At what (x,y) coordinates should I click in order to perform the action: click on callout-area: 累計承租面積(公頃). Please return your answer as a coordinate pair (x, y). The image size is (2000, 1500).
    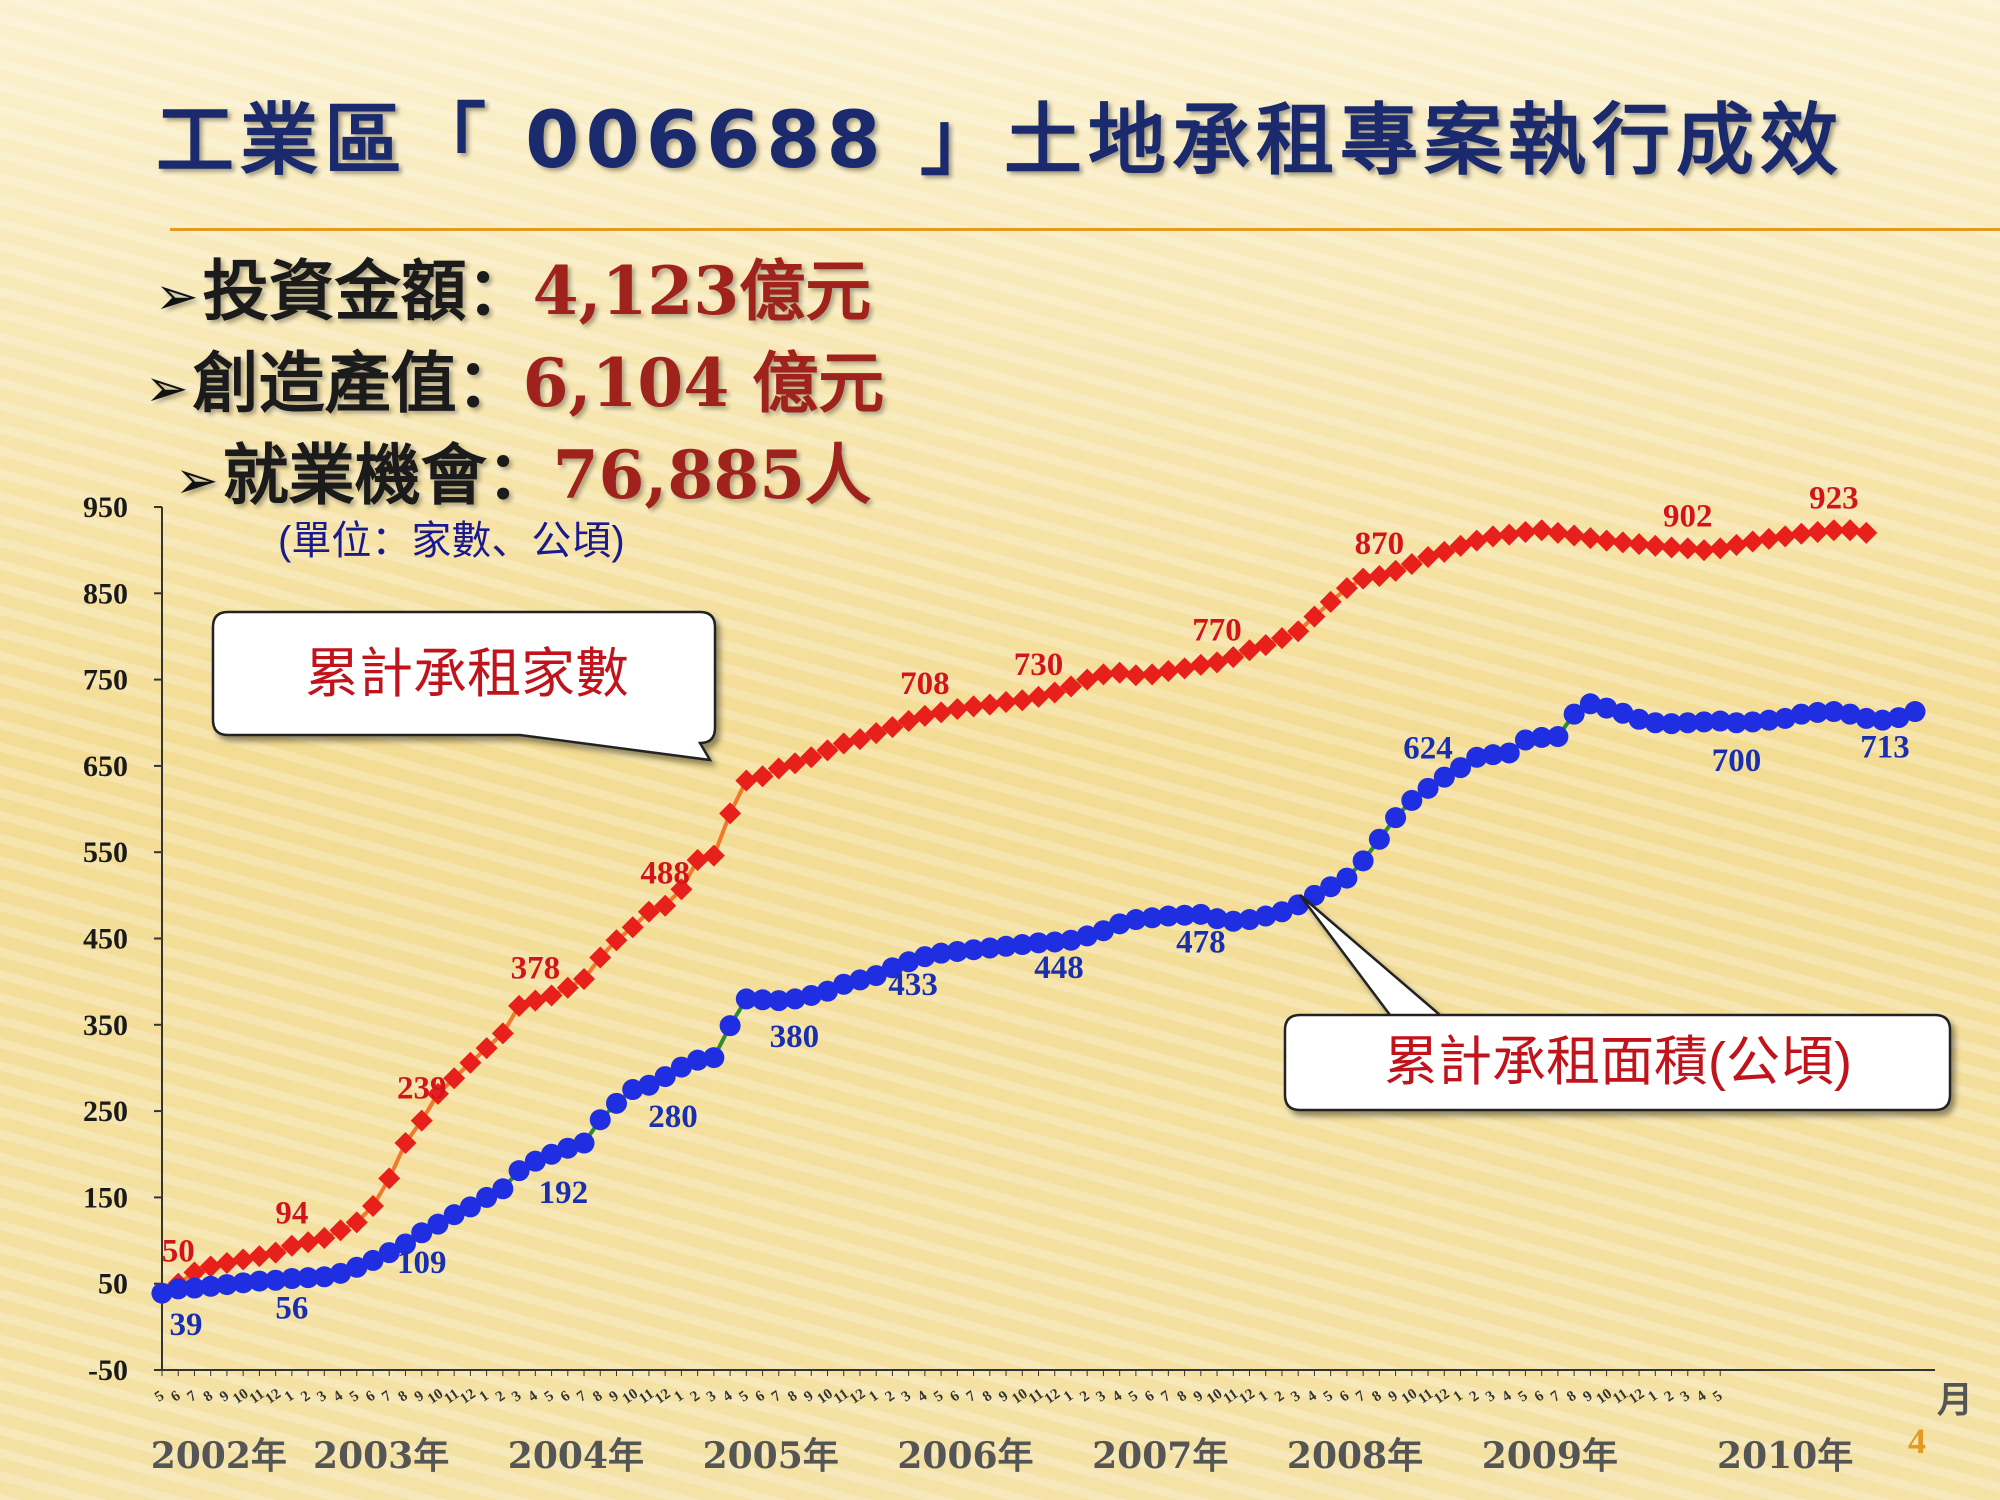
    Looking at the image, I should click on (1617, 1003).